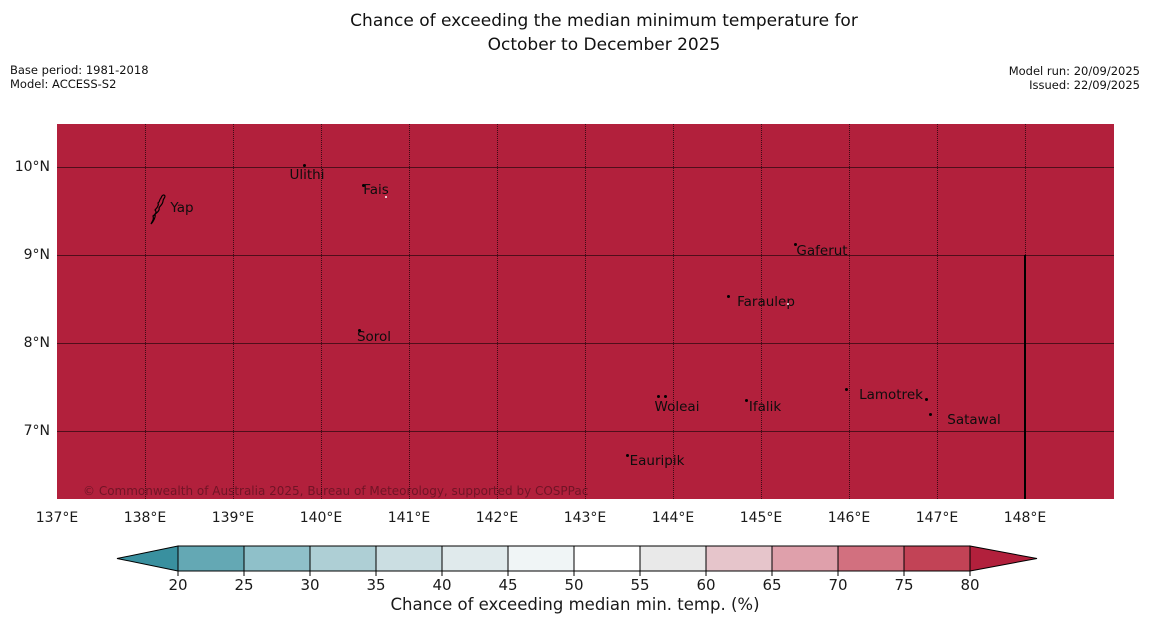  What do you see at coordinates (177, 585) in the screenshot?
I see `colorbar-tick-20: 20` at bounding box center [177, 585].